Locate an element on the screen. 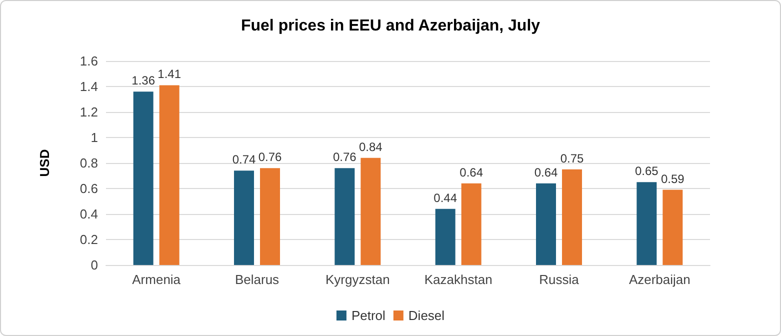 The width and height of the screenshot is (781, 336). y-axis-title: USD is located at coordinates (44, 163).